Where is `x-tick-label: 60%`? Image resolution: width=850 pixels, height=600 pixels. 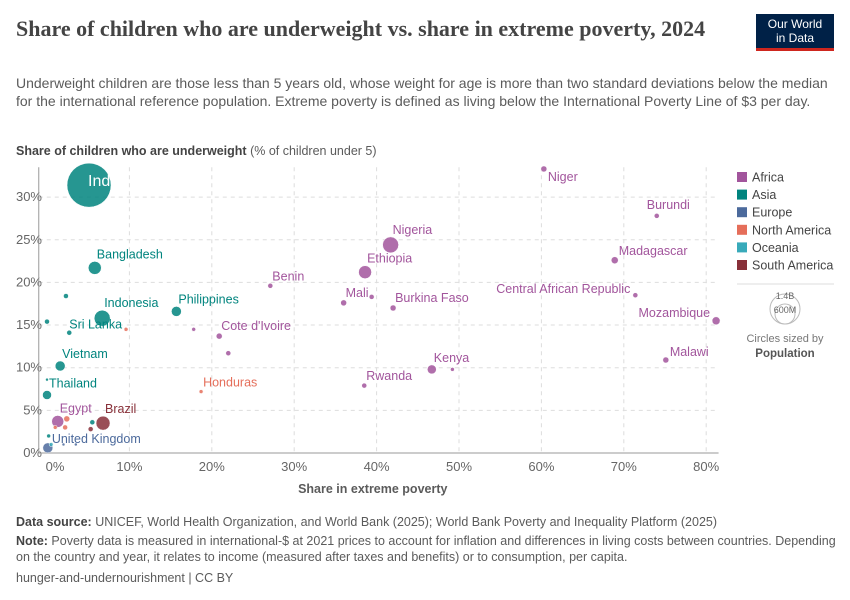
x-tick-label: 60% is located at coordinates (541, 466).